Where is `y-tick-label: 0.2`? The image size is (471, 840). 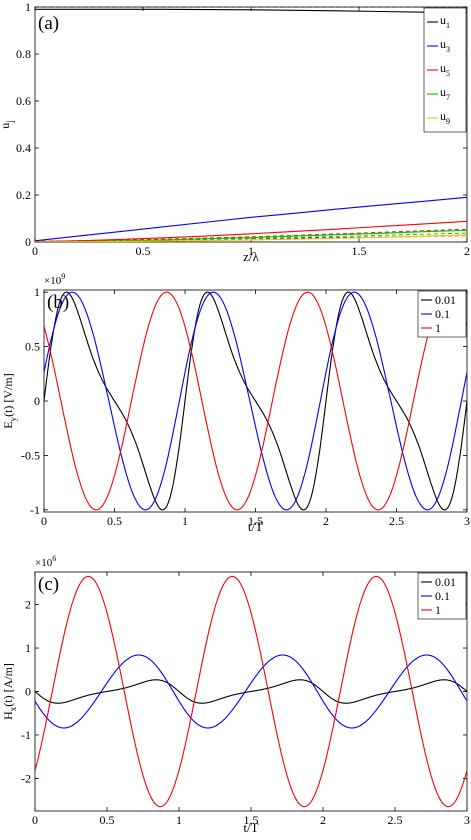
y-tick-label: 0.2 is located at coordinates (23, 195).